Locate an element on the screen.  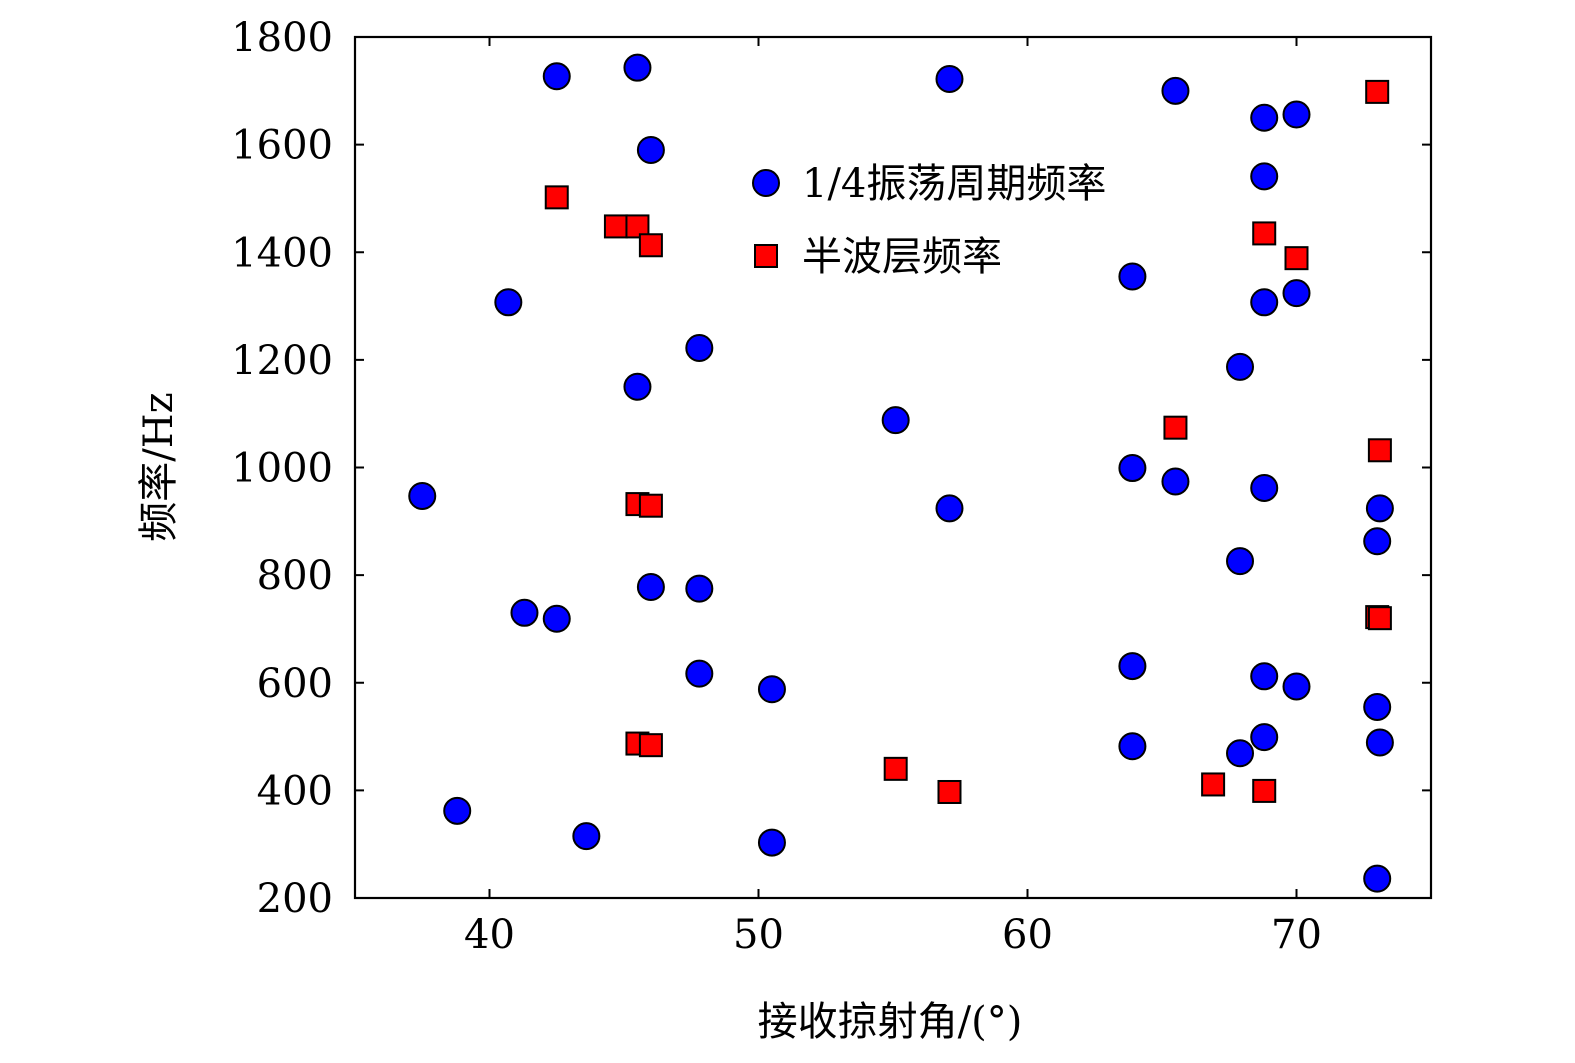
legend-marker-square is located at coordinates (766, 256).